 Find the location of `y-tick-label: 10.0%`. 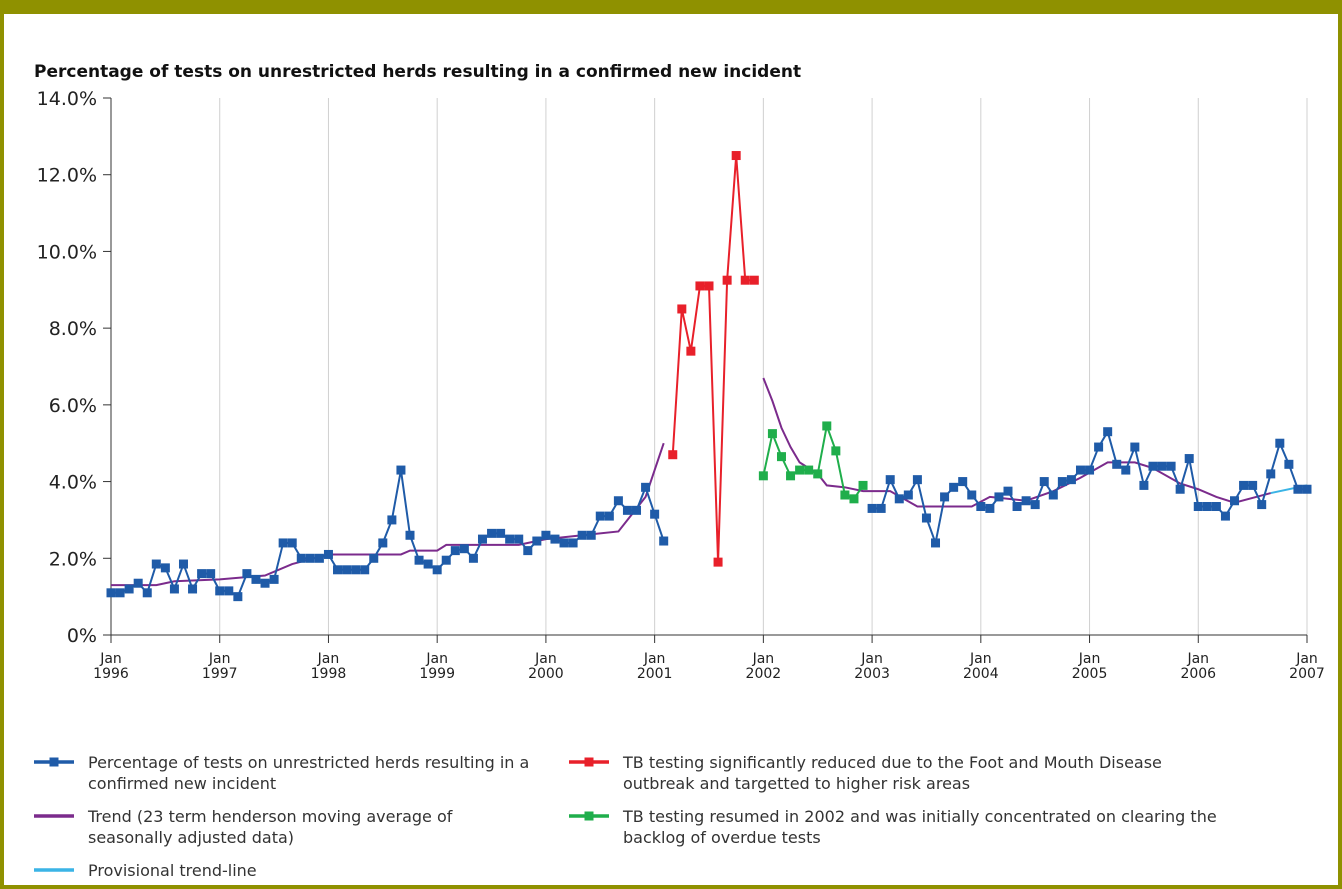

y-tick-label: 10.0% is located at coordinates (67, 252).